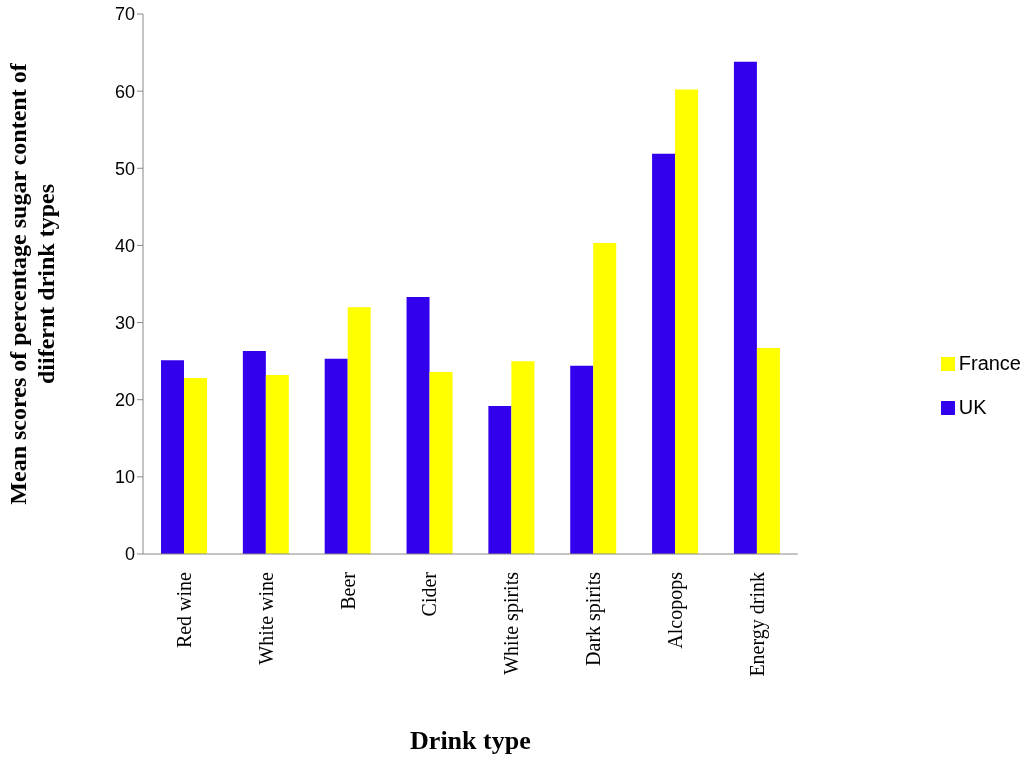 The image size is (1036, 769). I want to click on x-tick-label: Energy drink, so click(757, 624).